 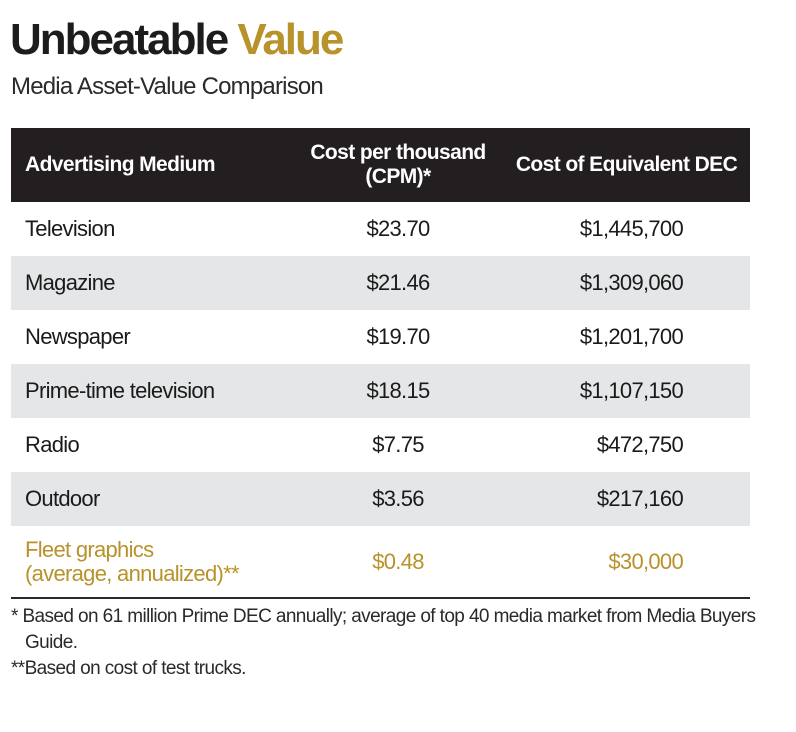 I want to click on cell-cpm-fleet: $0.48, so click(x=398, y=561).